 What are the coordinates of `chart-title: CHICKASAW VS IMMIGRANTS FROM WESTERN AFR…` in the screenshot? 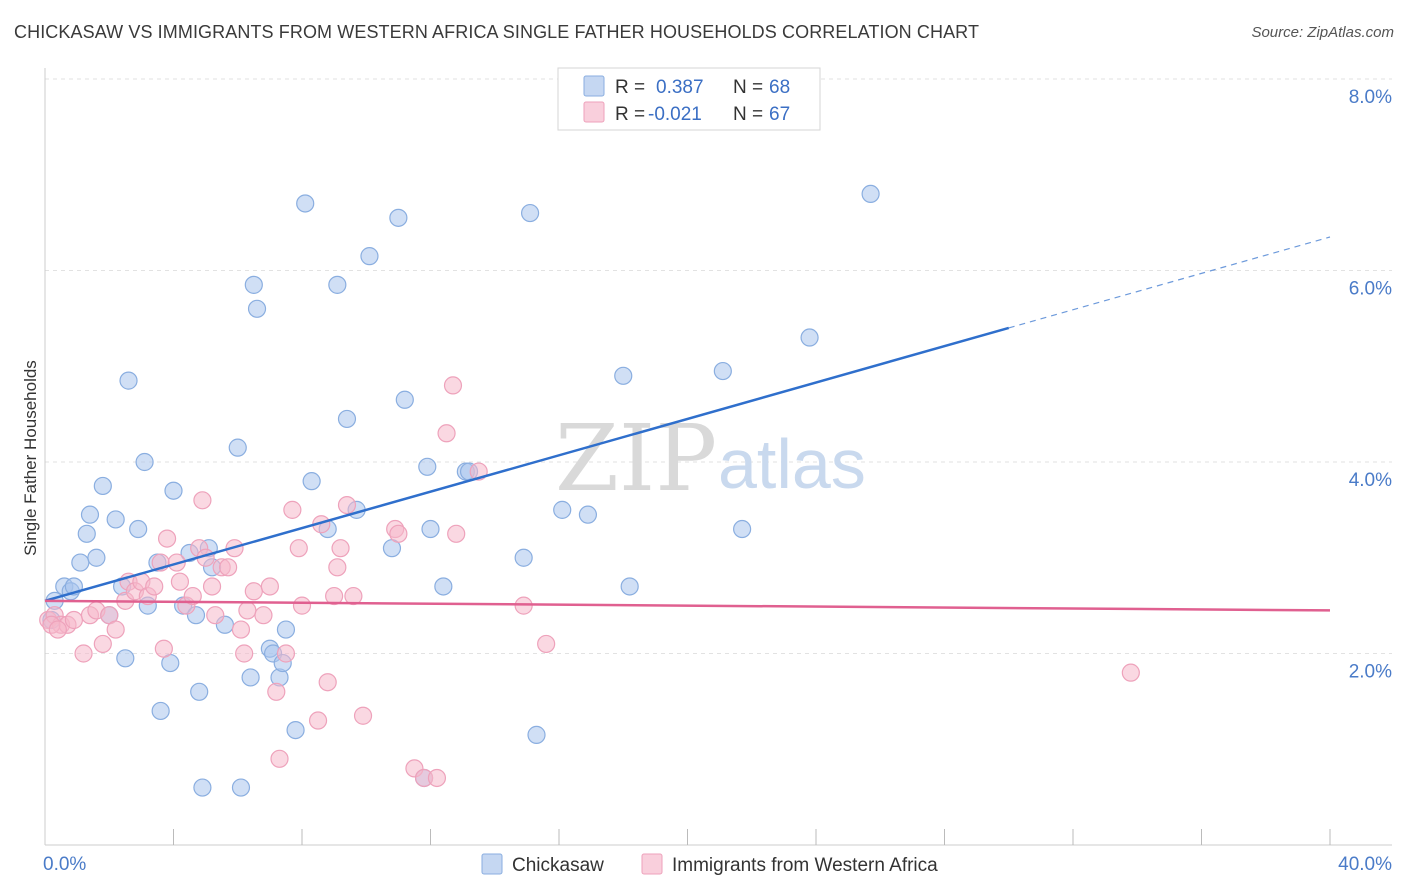 It's located at (497, 32).